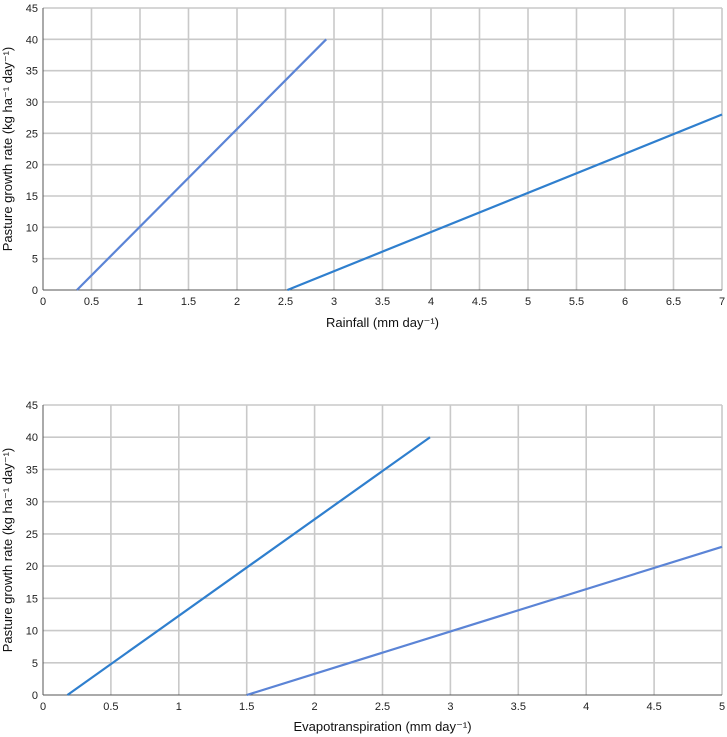  I want to click on x-tick-label: 5.5, so click(576, 302).